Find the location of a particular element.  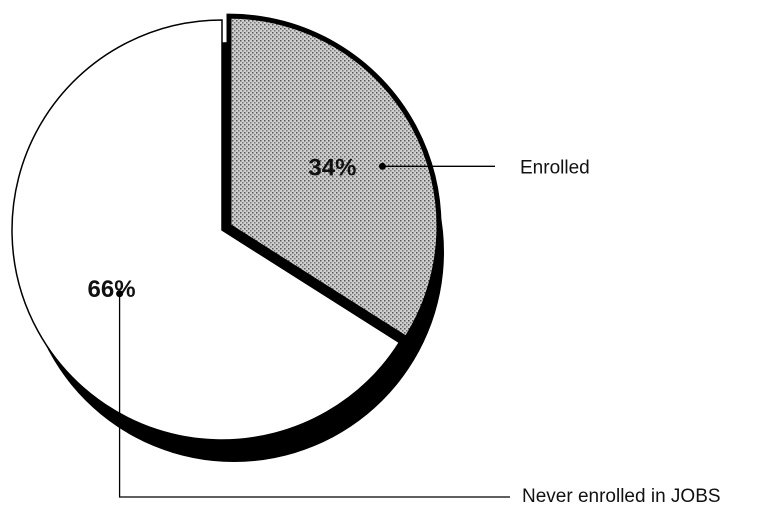

value-label: 66% is located at coordinates (112, 289).